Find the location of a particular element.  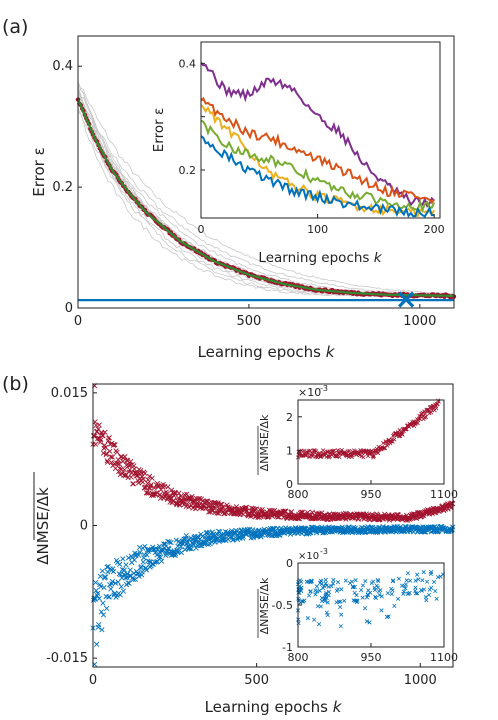

chart-b-inset-bottom-exponent: ×10 is located at coordinates (308, 556).